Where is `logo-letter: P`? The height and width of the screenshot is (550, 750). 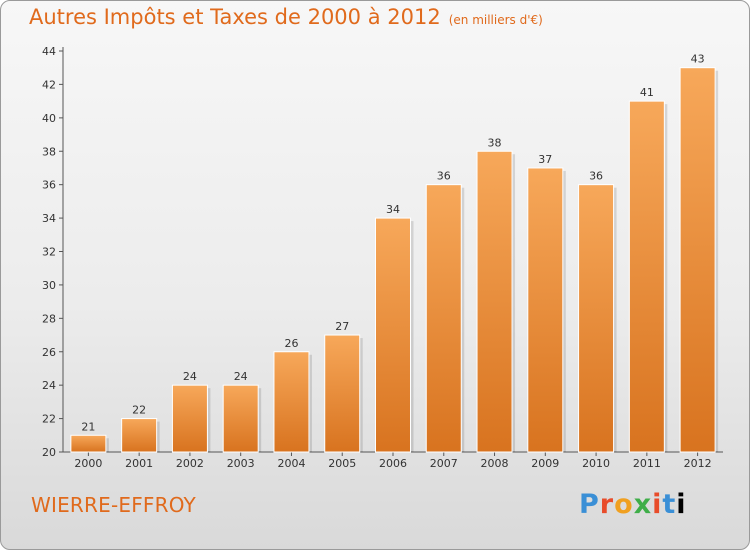
logo-letter: P is located at coordinates (589, 504).